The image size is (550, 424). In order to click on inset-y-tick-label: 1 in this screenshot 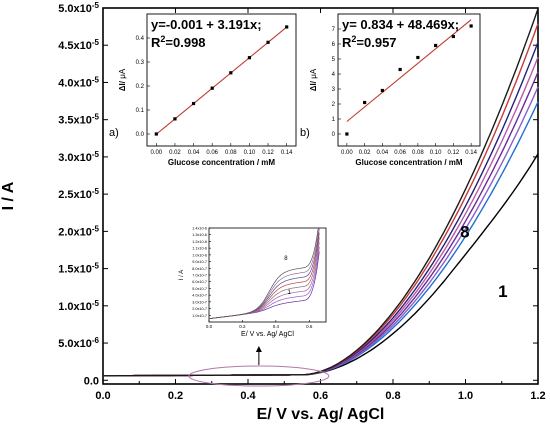, I will do `click(334, 120)`.